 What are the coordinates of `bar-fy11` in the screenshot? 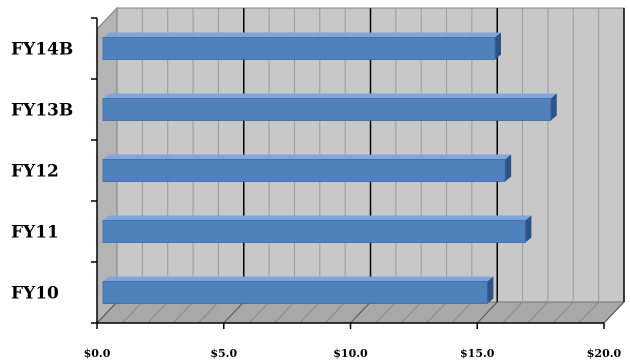 It's located at (317, 229).